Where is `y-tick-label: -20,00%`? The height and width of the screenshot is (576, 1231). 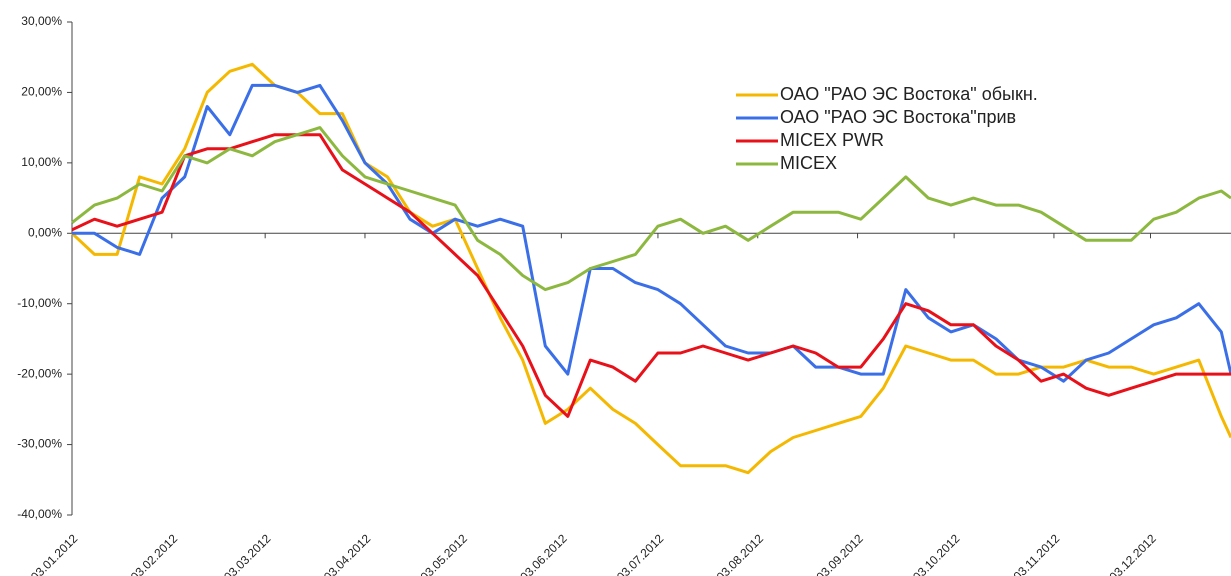 y-tick-label: -20,00% is located at coordinates (39, 373).